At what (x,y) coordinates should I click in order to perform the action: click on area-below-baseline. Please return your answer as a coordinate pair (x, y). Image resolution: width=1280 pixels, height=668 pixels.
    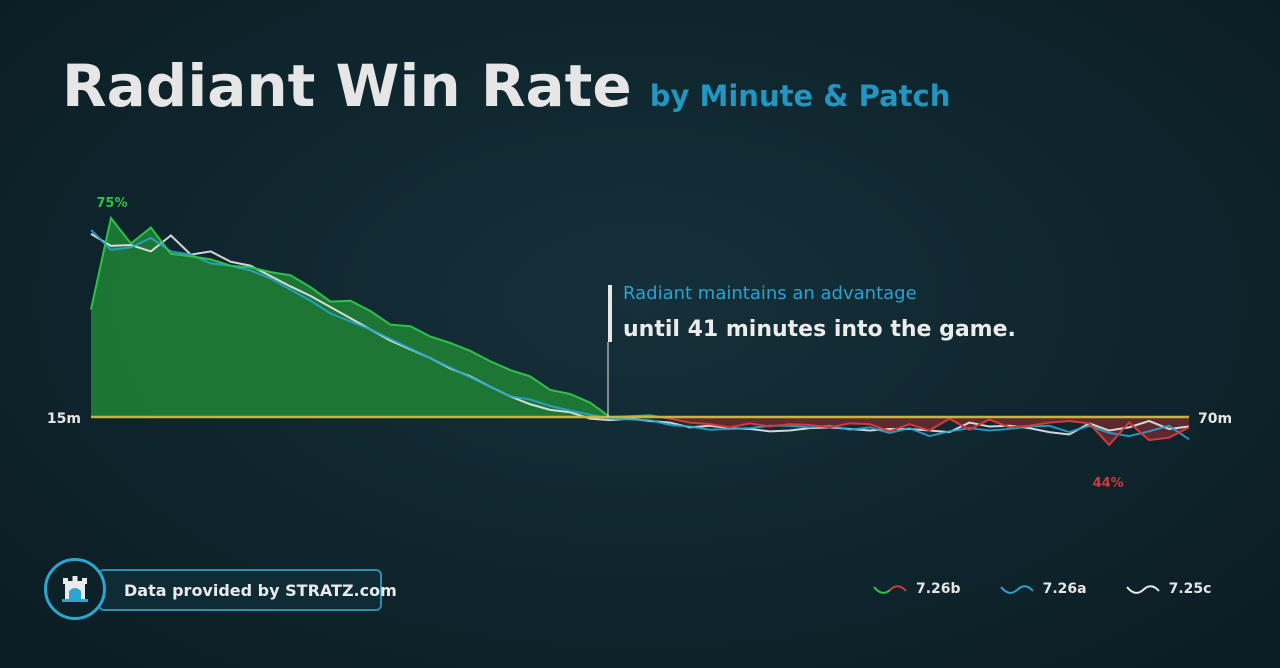
    Looking at the image, I should click on (640, 431).